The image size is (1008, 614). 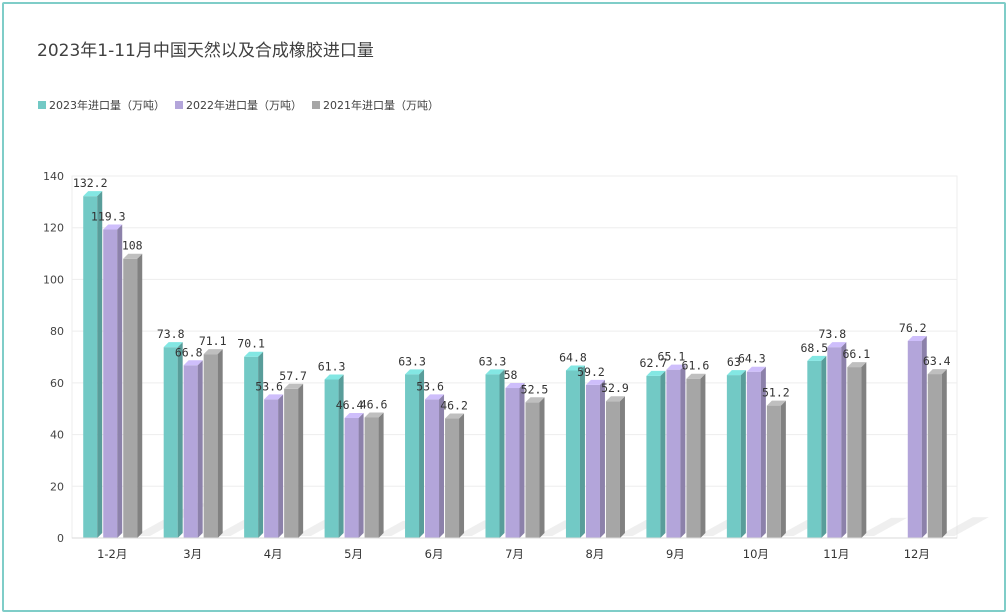 I want to click on x-tick-label: 9月, so click(x=675, y=554).